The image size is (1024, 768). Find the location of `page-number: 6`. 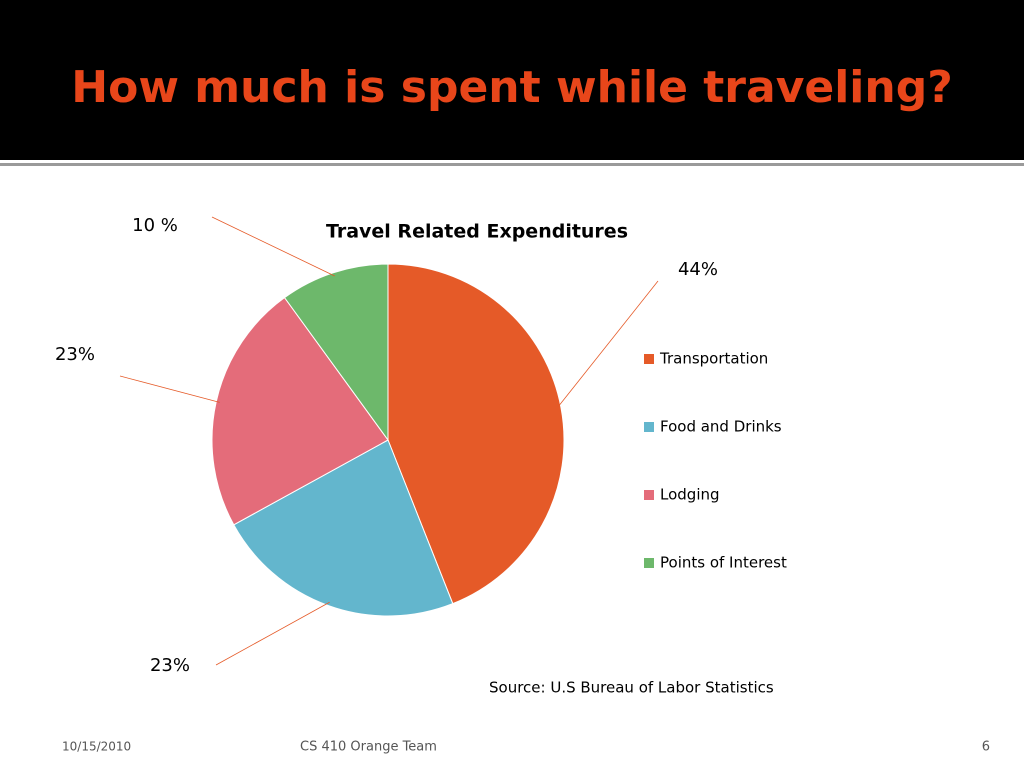

page-number: 6 is located at coordinates (986, 747).